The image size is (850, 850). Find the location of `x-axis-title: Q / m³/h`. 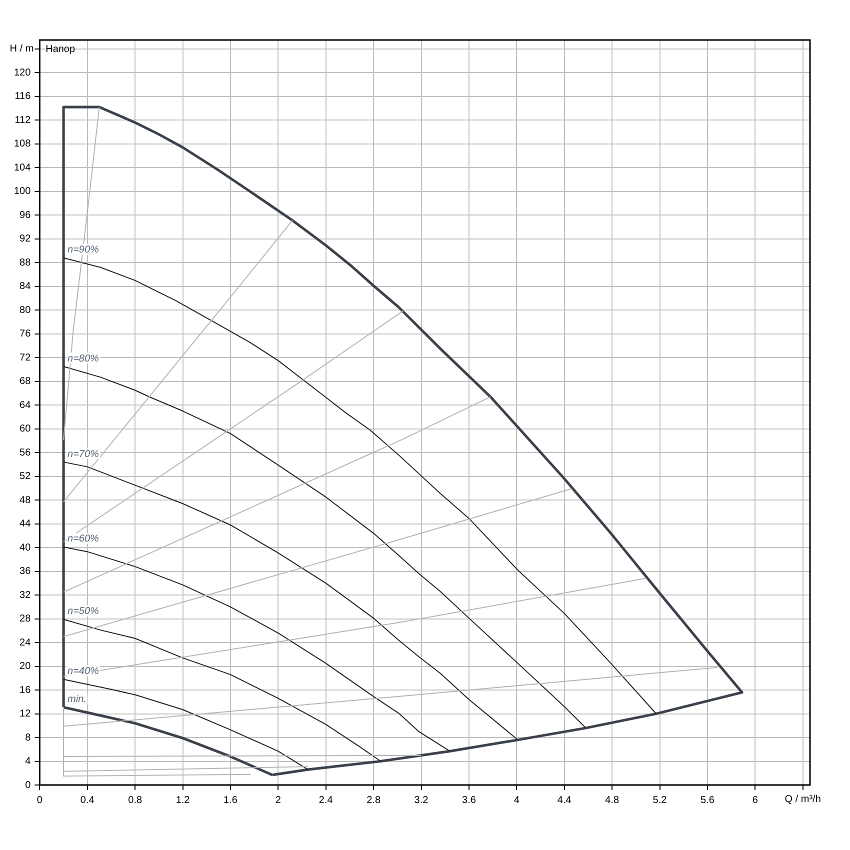

x-axis-title: Q / m³/h is located at coordinates (802, 799).